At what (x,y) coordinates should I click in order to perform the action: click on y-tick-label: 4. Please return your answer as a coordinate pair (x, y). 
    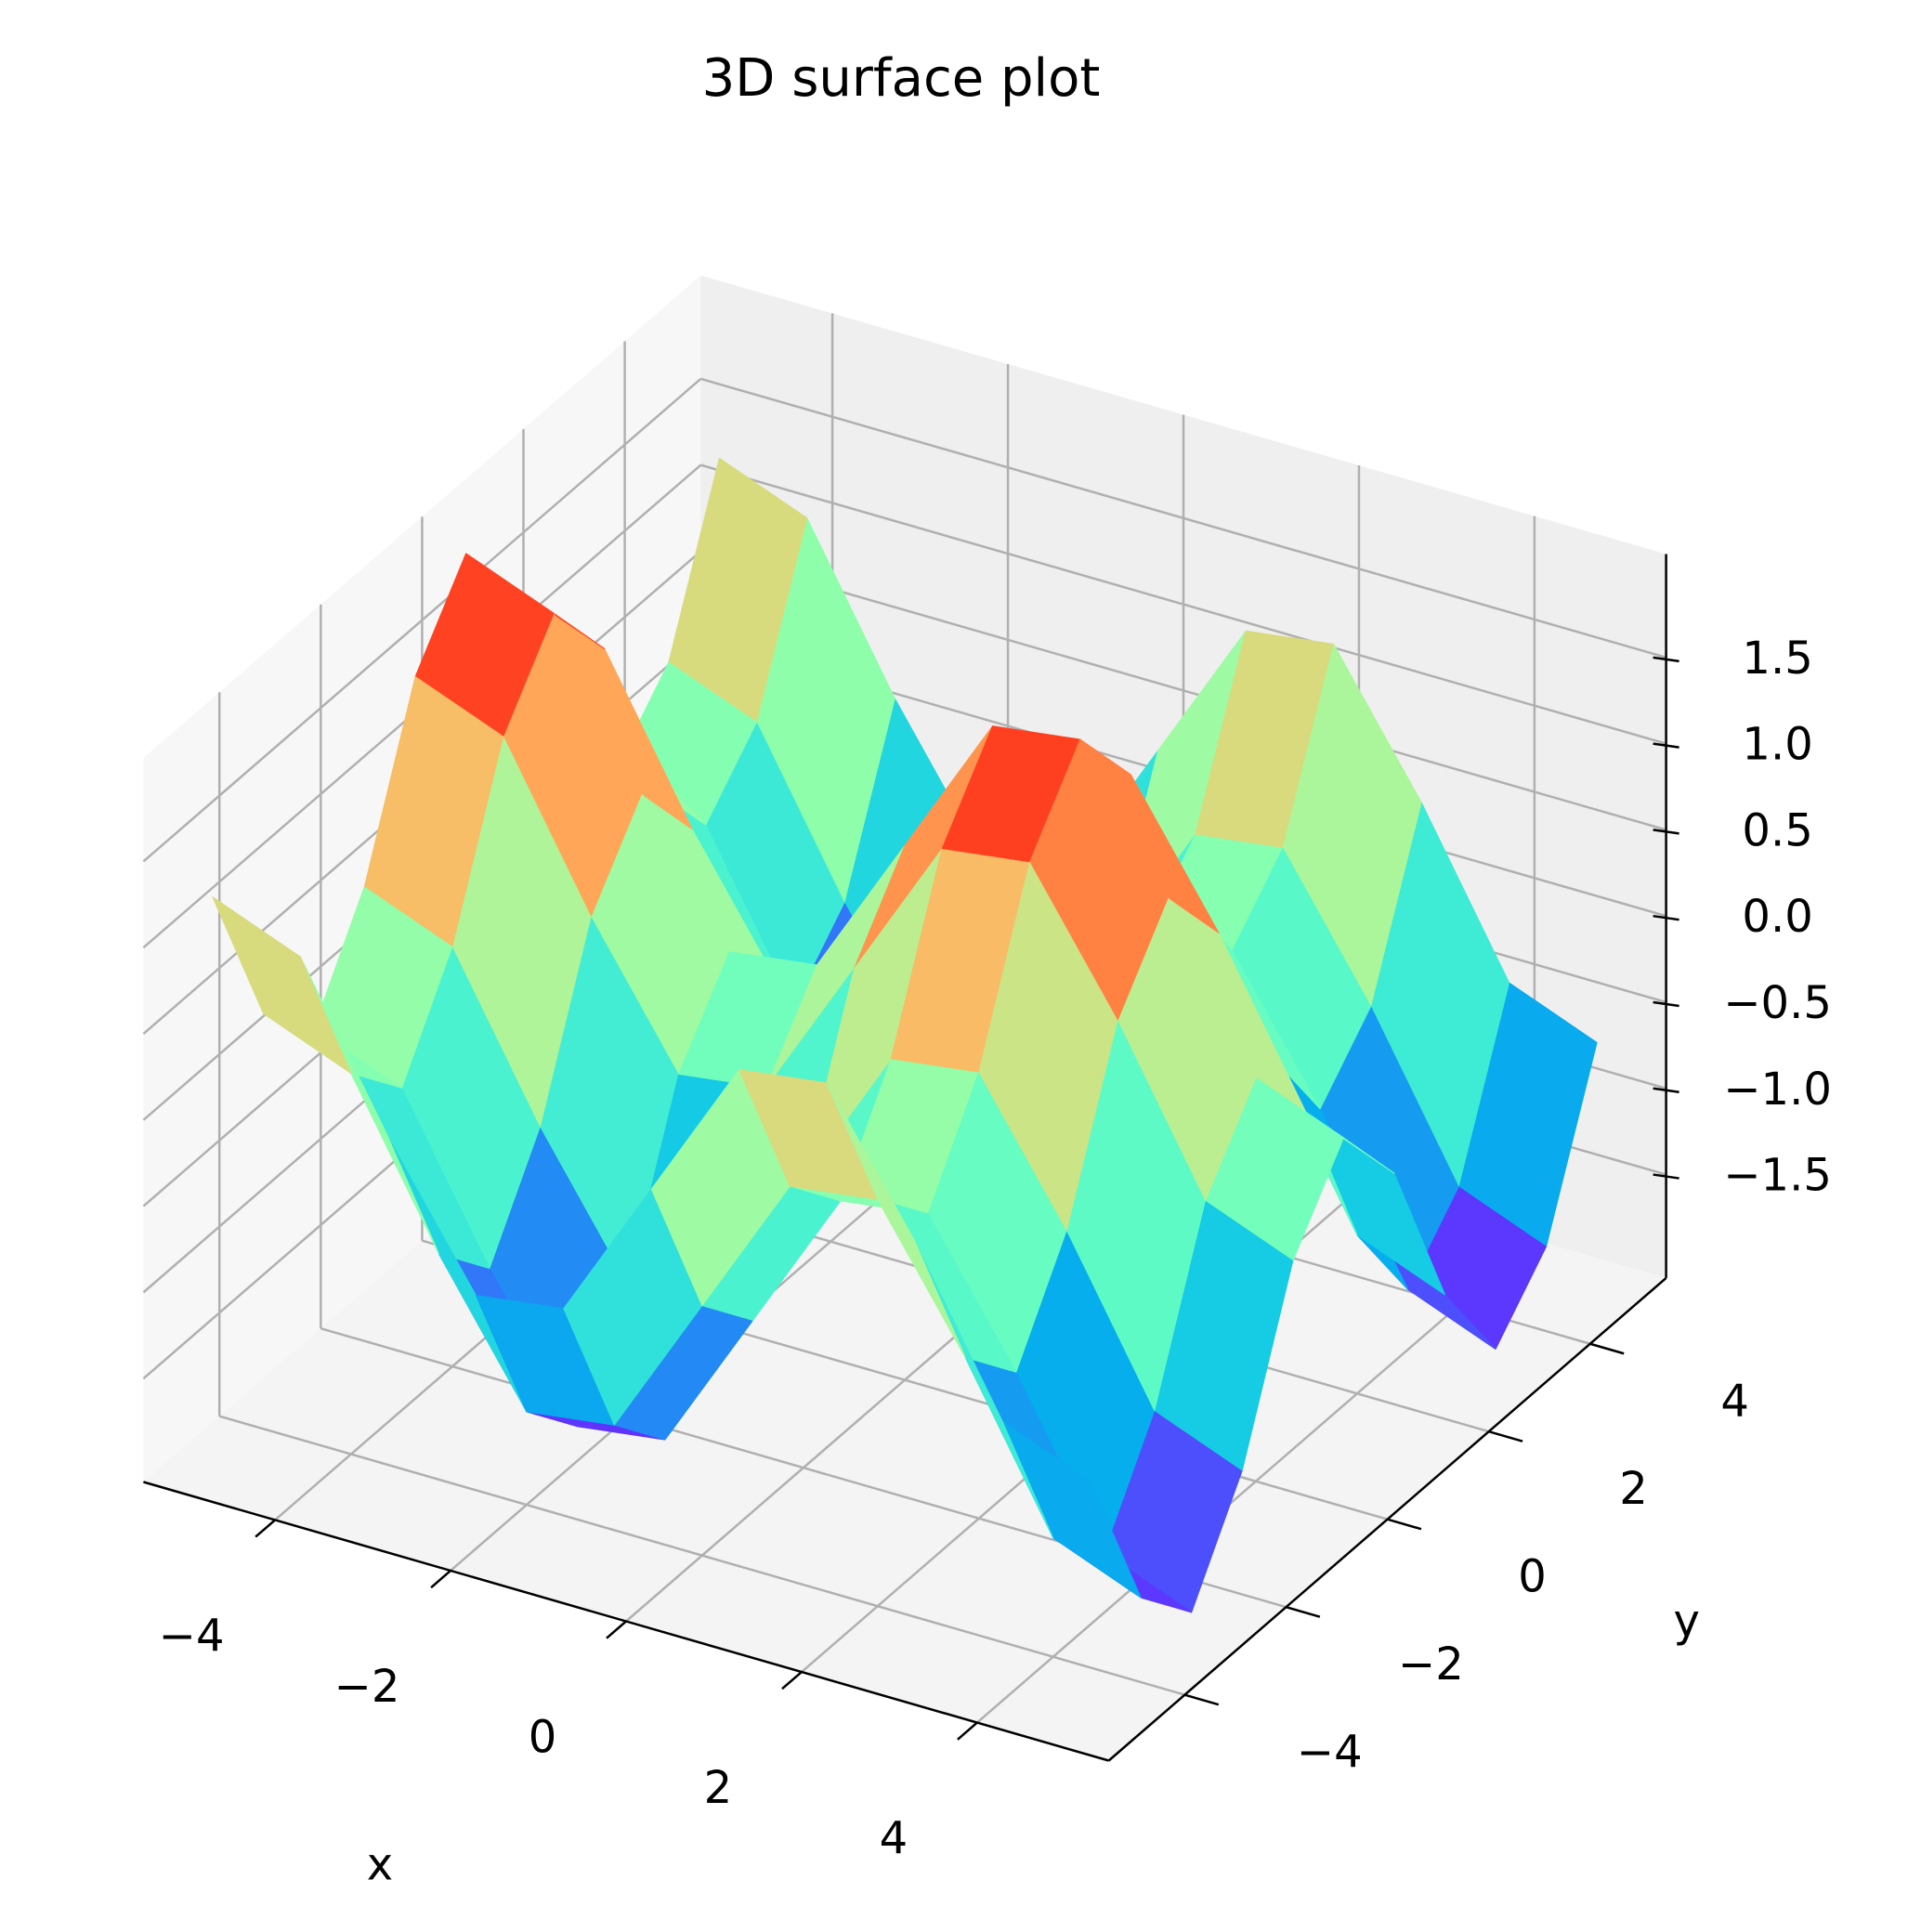
    Looking at the image, I should click on (1734, 1402).